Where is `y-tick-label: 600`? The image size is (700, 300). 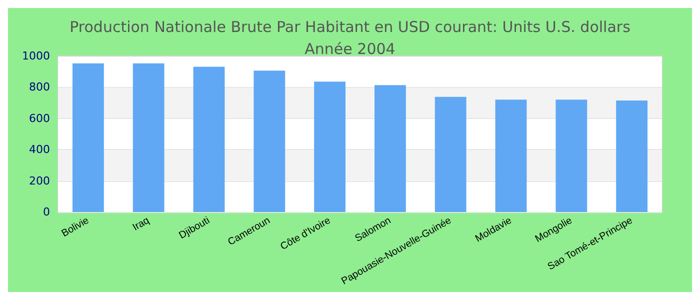
y-tick-label: 600 is located at coordinates (39, 118).